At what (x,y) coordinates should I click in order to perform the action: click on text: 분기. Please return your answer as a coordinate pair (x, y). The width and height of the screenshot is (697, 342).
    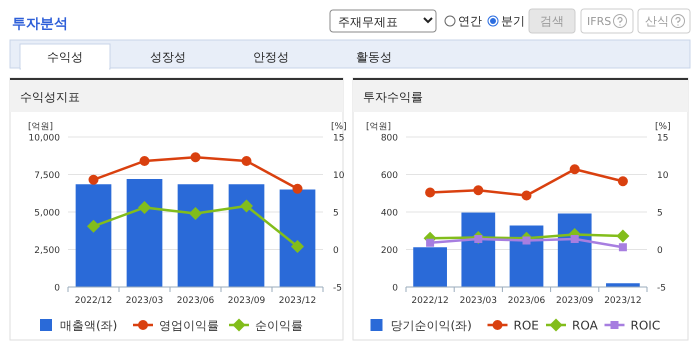
    Looking at the image, I should click on (513, 21).